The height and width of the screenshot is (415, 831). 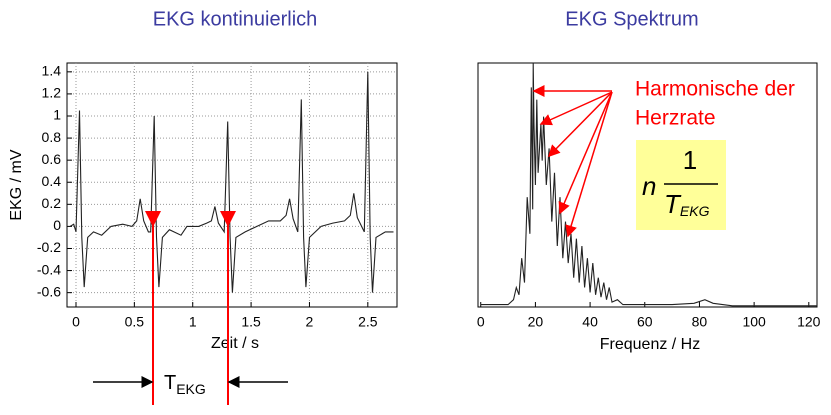 What do you see at coordinates (49, 269) in the screenshot?
I see `y-tick-label: -0.4` at bounding box center [49, 269].